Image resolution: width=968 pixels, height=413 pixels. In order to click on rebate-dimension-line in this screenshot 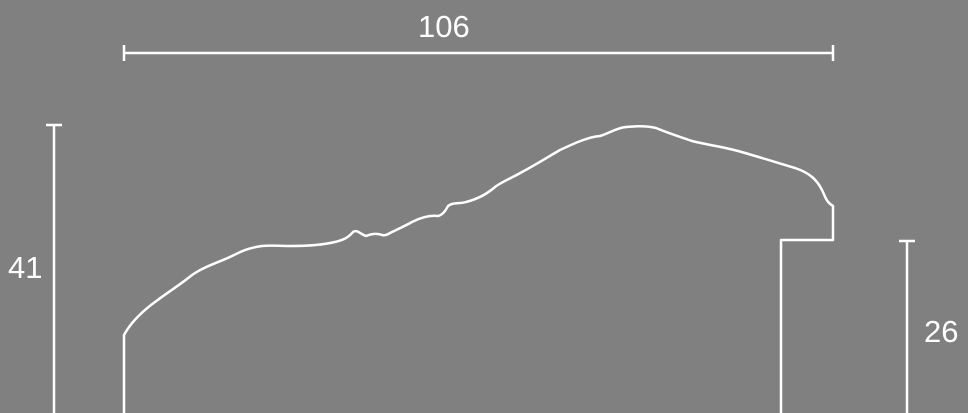, I will do `click(907, 326)`.